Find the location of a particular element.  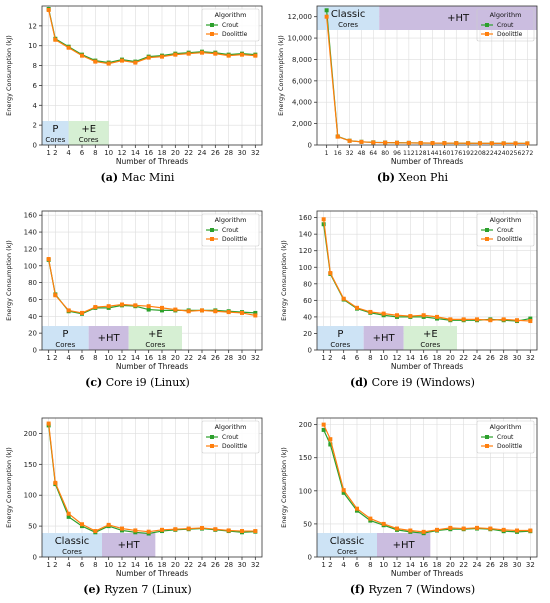

ytick-label-f-3: 150 is located at coordinates (305, 458).